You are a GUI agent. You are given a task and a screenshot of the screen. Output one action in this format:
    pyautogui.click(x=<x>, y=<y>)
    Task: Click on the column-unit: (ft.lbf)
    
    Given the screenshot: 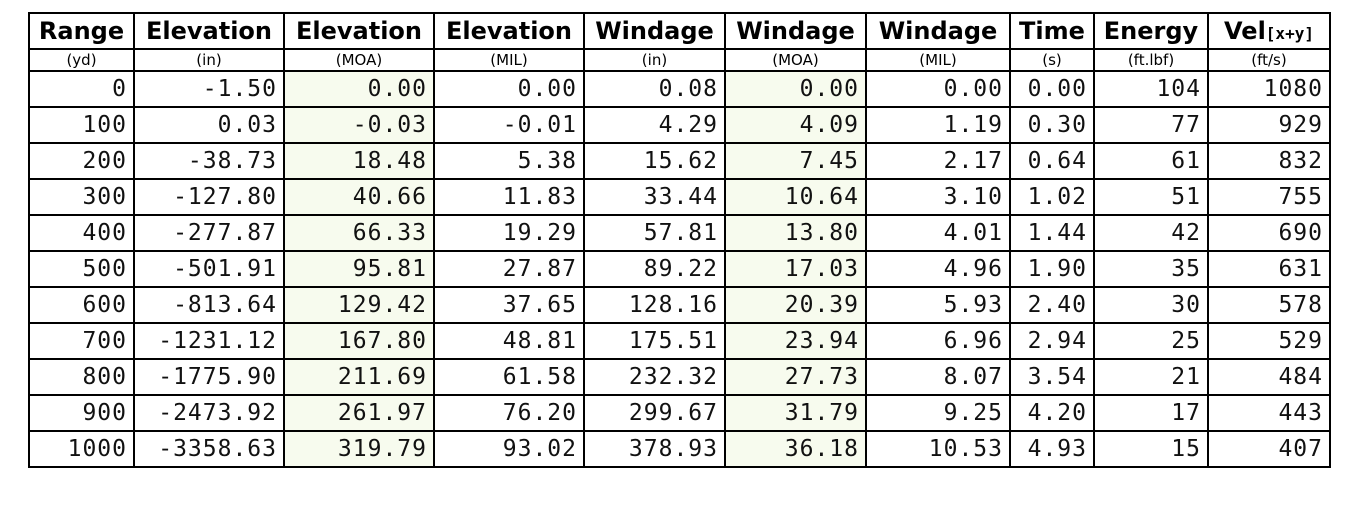 What is the action you would take?
    pyautogui.click(x=1151, y=60)
    